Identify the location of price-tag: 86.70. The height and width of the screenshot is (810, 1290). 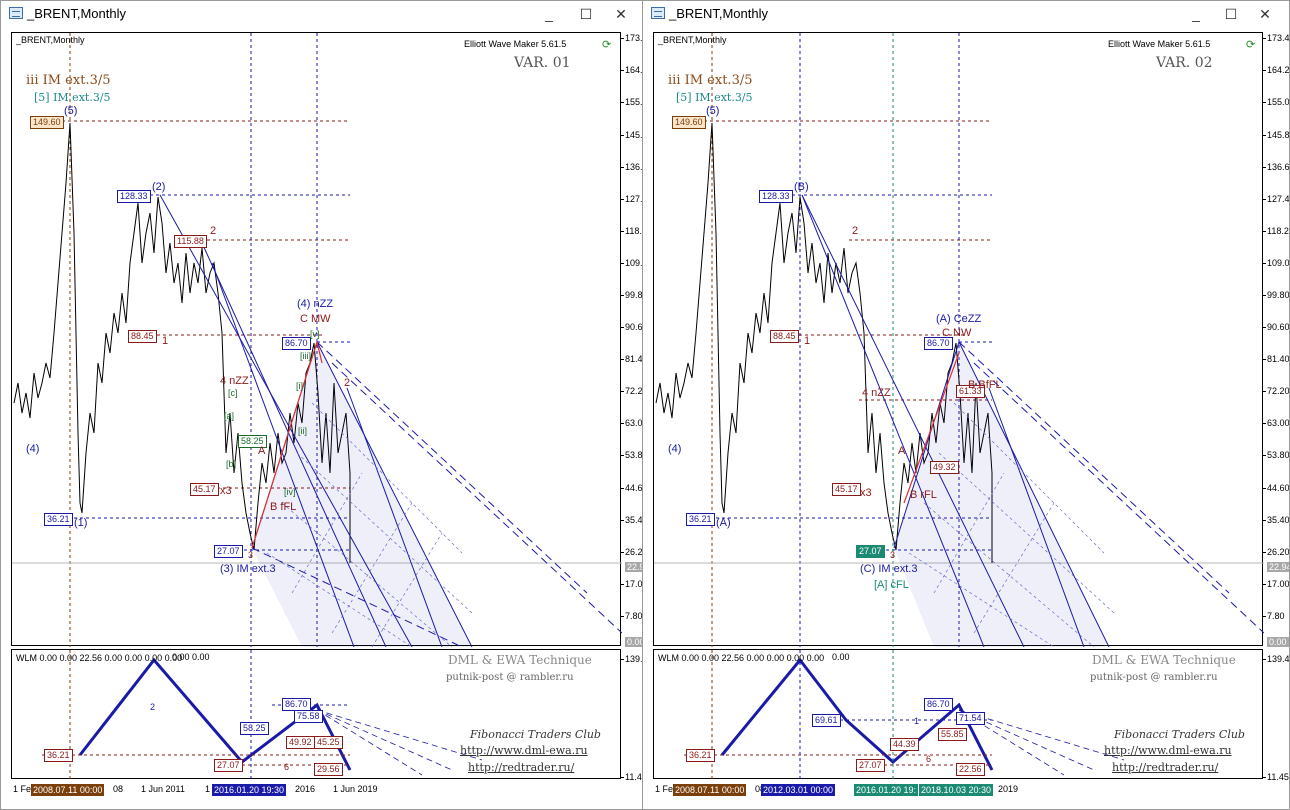
(938, 343).